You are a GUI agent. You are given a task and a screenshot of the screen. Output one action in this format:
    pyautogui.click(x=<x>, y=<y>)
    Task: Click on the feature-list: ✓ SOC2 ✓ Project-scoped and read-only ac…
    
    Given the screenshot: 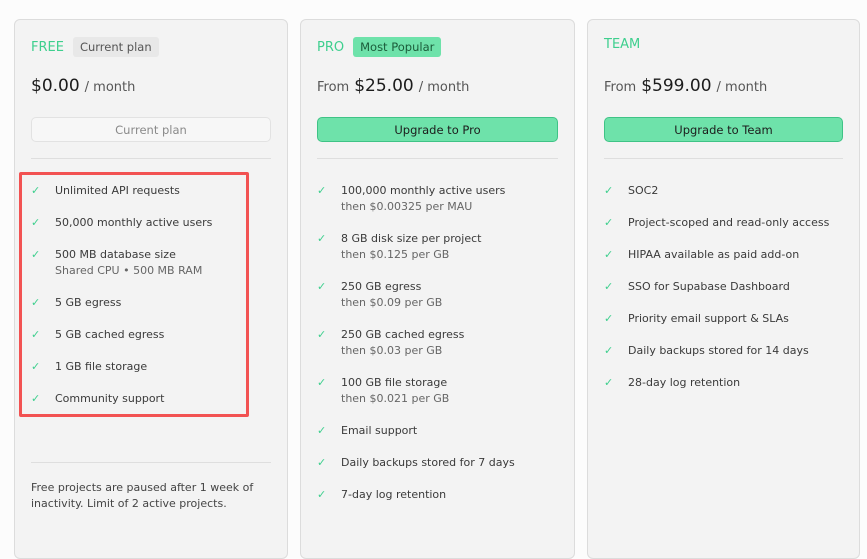 What is the action you would take?
    pyautogui.click(x=723, y=295)
    